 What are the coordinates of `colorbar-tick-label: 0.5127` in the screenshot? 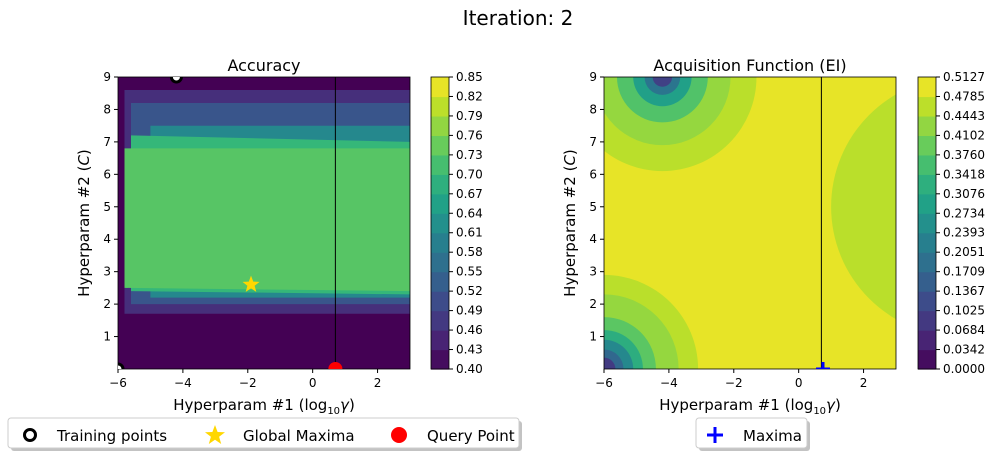 It's located at (964, 77).